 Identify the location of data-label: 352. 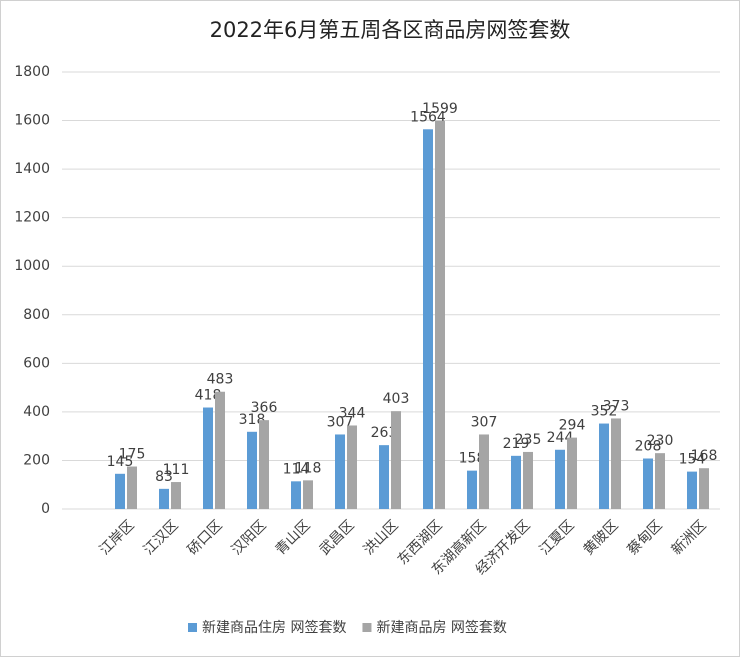
(604, 412).